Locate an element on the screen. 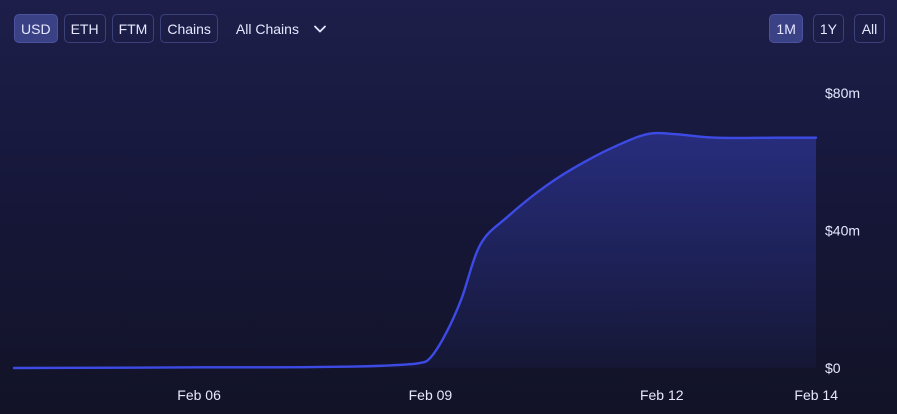 This screenshot has width=897, height=414. y-tick-label: $40m is located at coordinates (842, 231).